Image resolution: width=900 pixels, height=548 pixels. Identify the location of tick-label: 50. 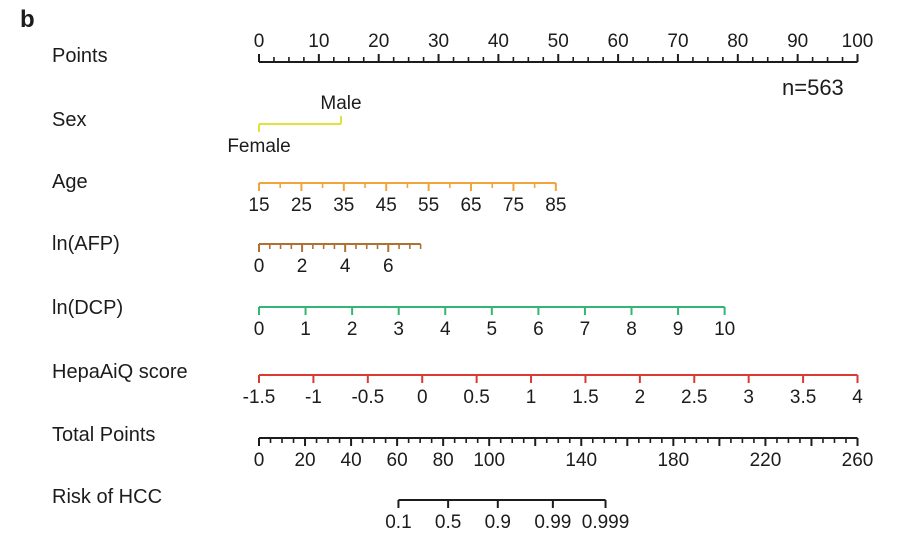
(558, 41).